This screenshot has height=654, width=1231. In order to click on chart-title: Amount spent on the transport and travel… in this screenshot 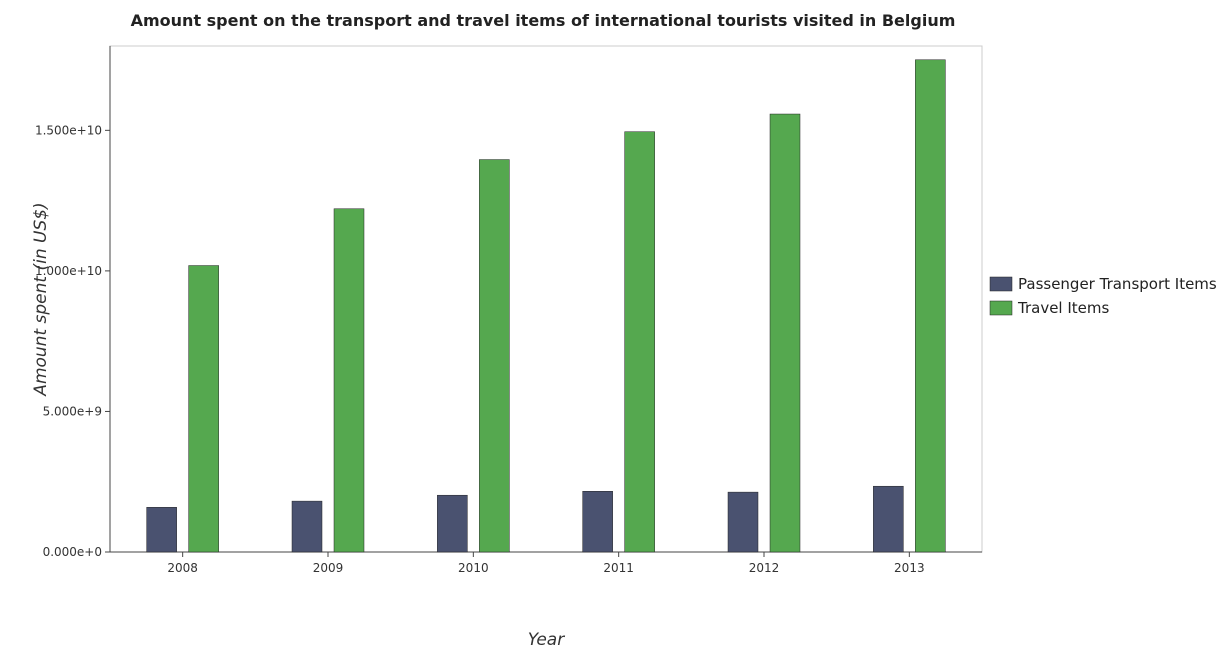, I will do `click(543, 20)`.